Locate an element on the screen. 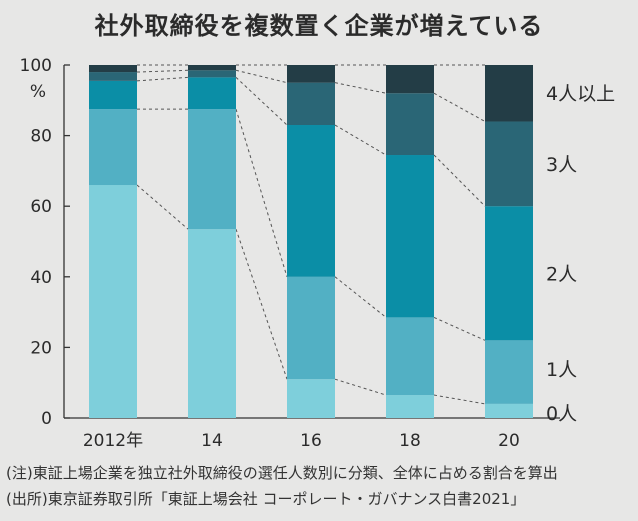 The image size is (638, 521). y-tick-label: 0 is located at coordinates (46, 419).